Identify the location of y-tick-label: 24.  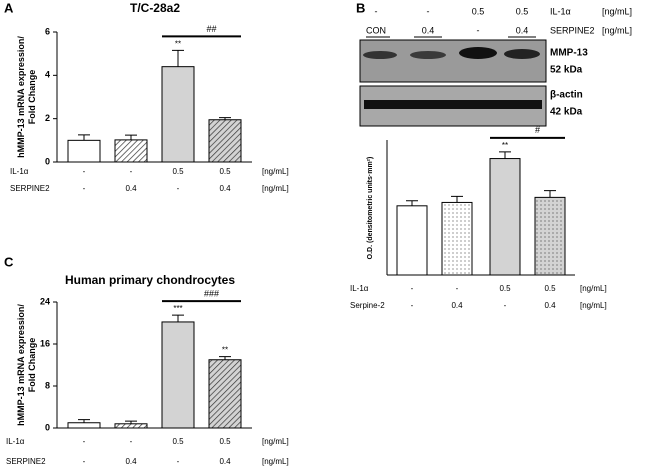
(45, 301).